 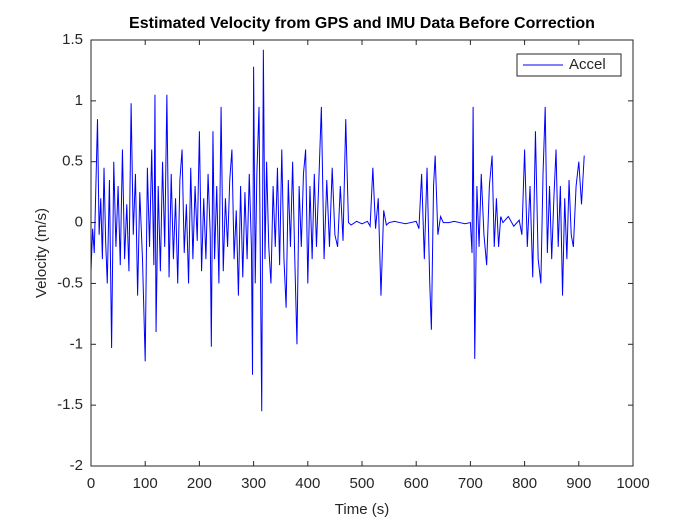 What do you see at coordinates (70, 404) in the screenshot?
I see `y-tick-label: -1.5` at bounding box center [70, 404].